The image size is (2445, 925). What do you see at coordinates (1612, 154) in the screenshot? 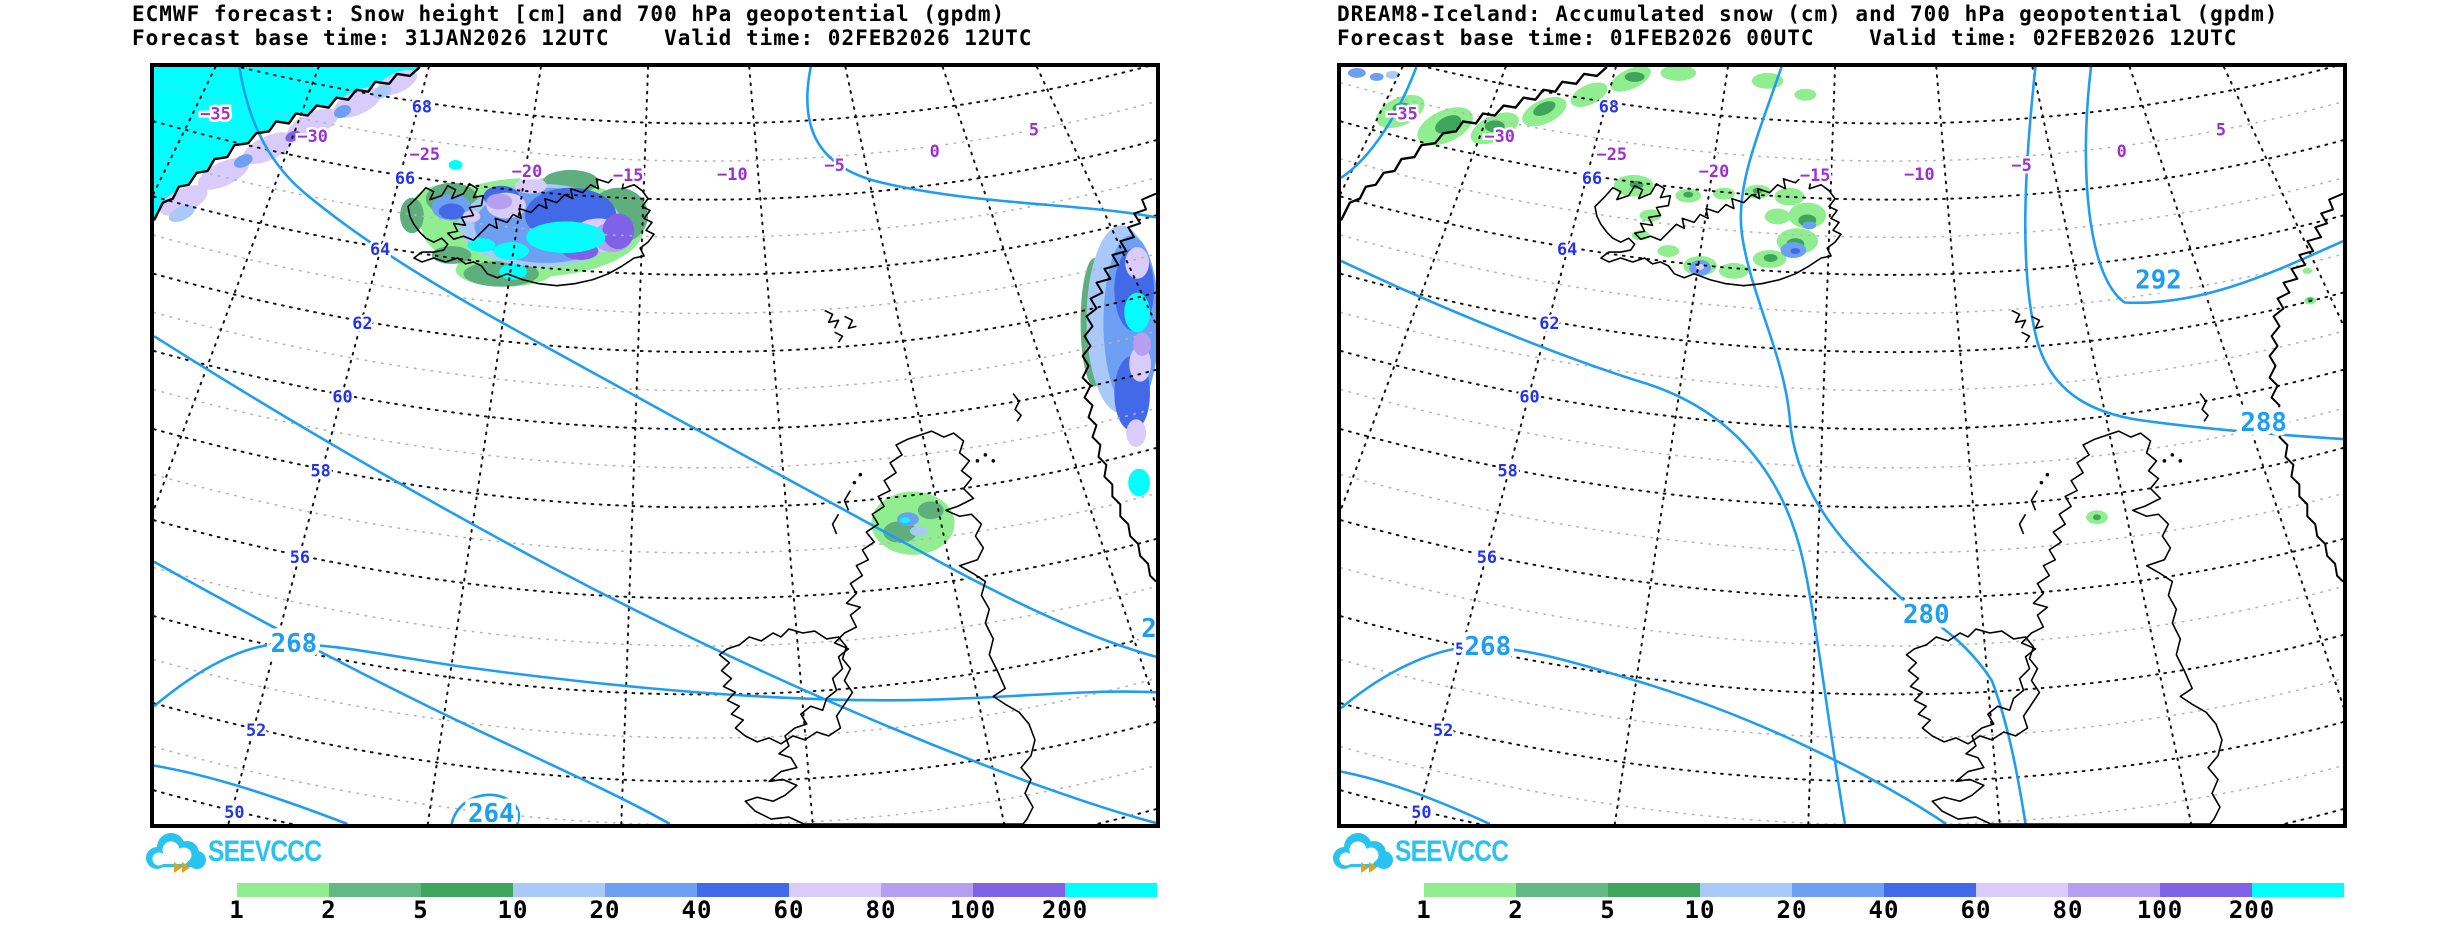
I see `lon-label: −25` at bounding box center [1612, 154].